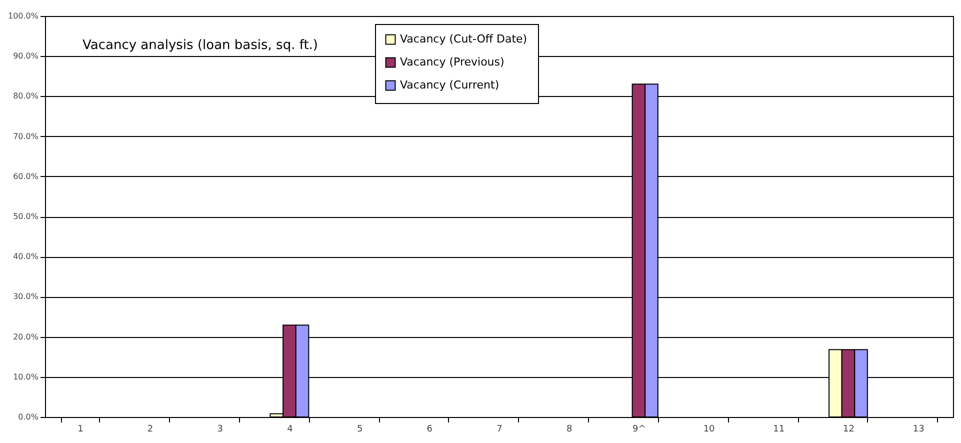 The height and width of the screenshot is (443, 961). Describe the element at coordinates (450, 85) in the screenshot. I see `legend-label: Vacancy (Current)` at that location.